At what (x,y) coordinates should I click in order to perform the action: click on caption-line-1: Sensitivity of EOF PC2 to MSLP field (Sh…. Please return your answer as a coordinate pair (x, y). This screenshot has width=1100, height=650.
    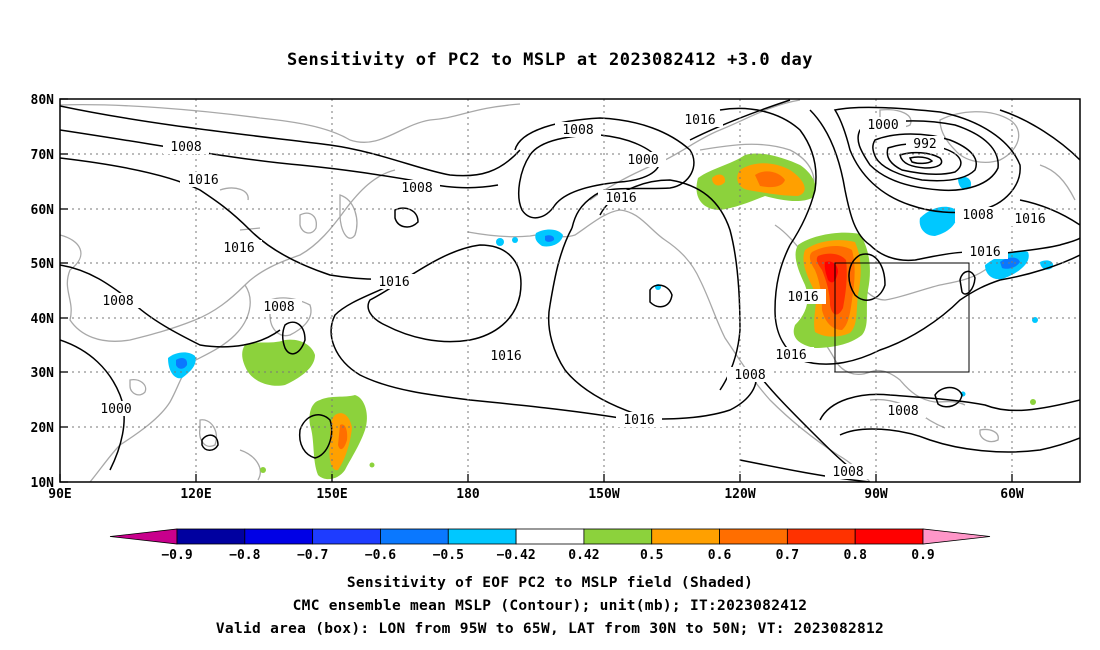
    Looking at the image, I should click on (550, 583).